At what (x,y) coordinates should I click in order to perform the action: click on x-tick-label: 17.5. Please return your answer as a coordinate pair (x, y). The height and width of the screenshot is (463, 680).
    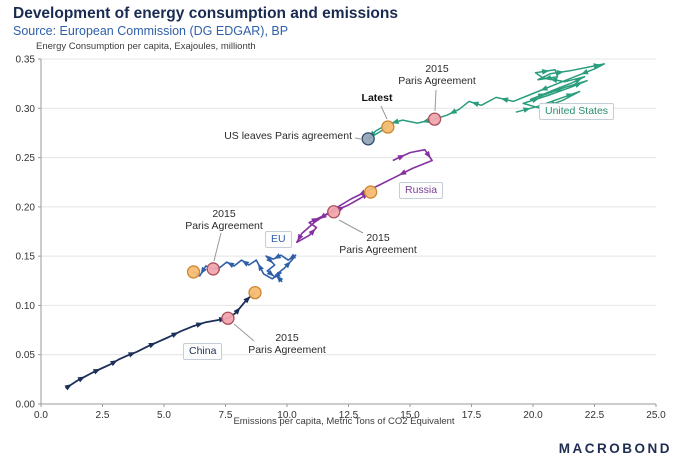
    Looking at the image, I should click on (472, 415).